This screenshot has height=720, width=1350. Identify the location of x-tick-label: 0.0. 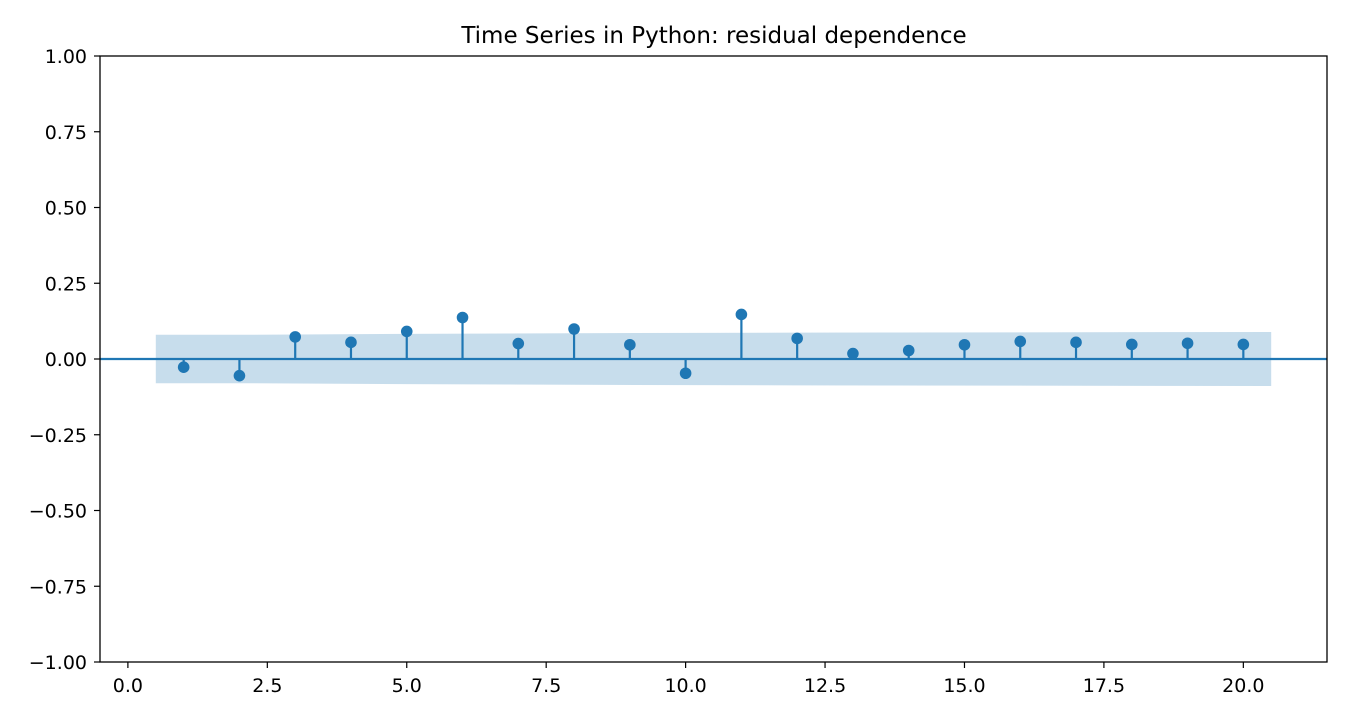
(128, 686).